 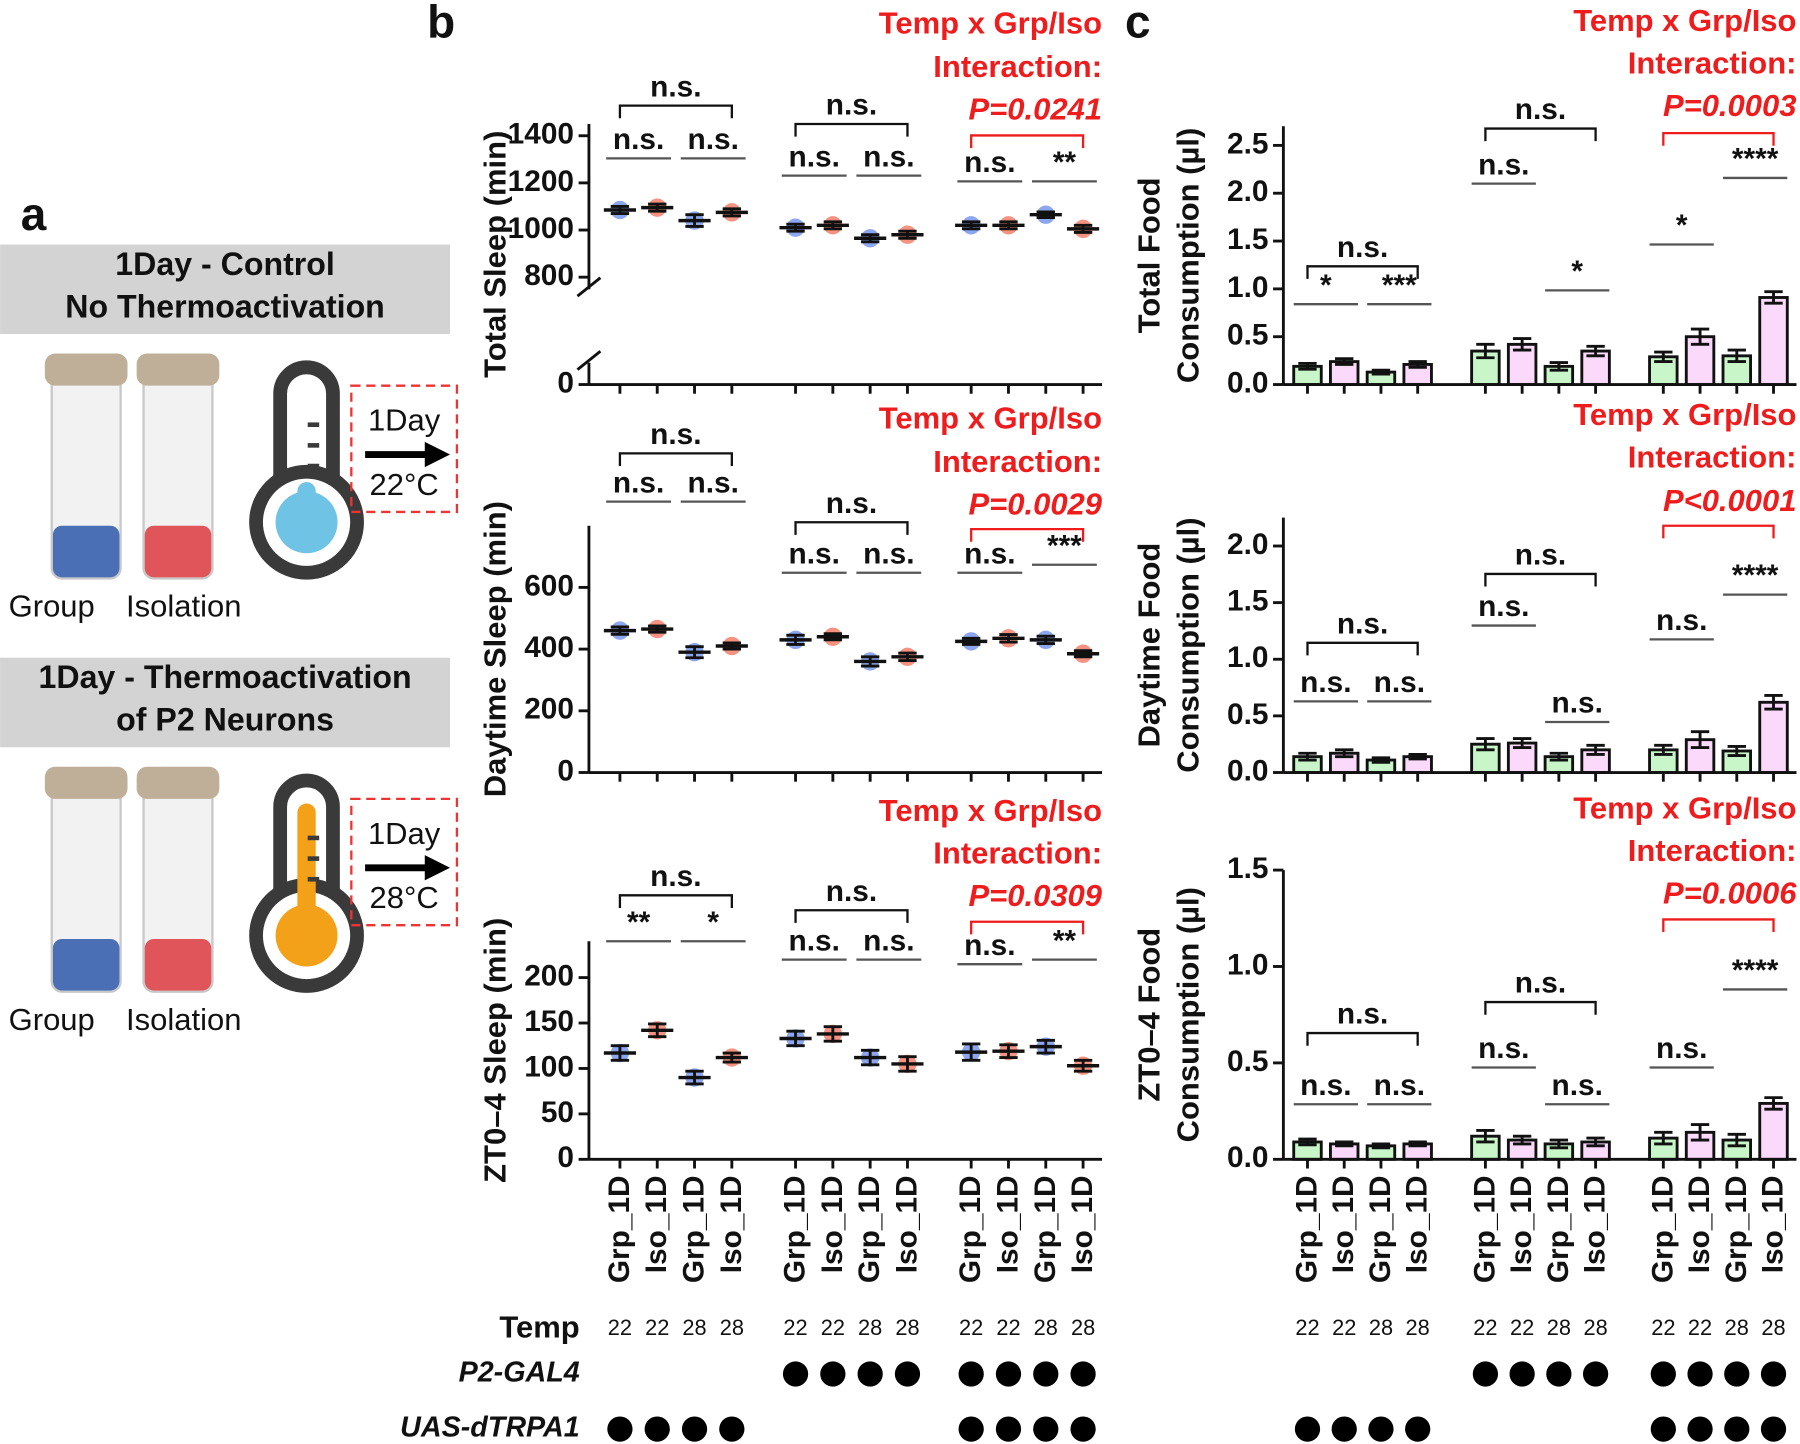 What do you see at coordinates (1247, 657) in the screenshot?
I see `y-tick-label: 1.0` at bounding box center [1247, 657].